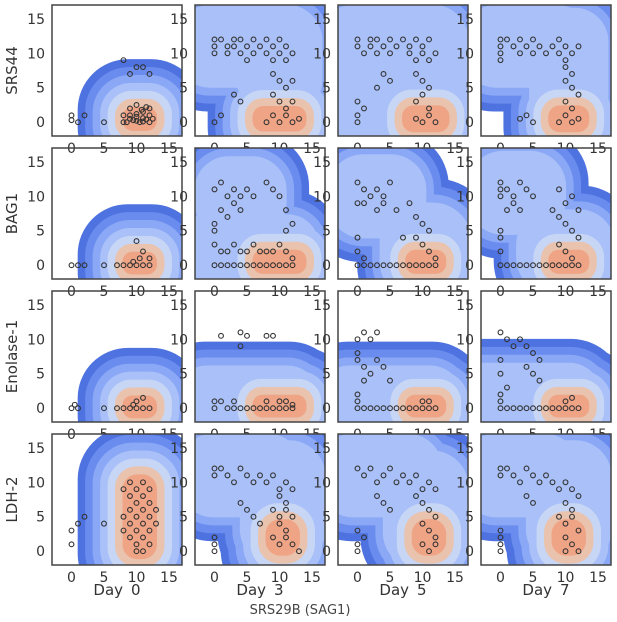  I want to click on density, so click(403, 70).